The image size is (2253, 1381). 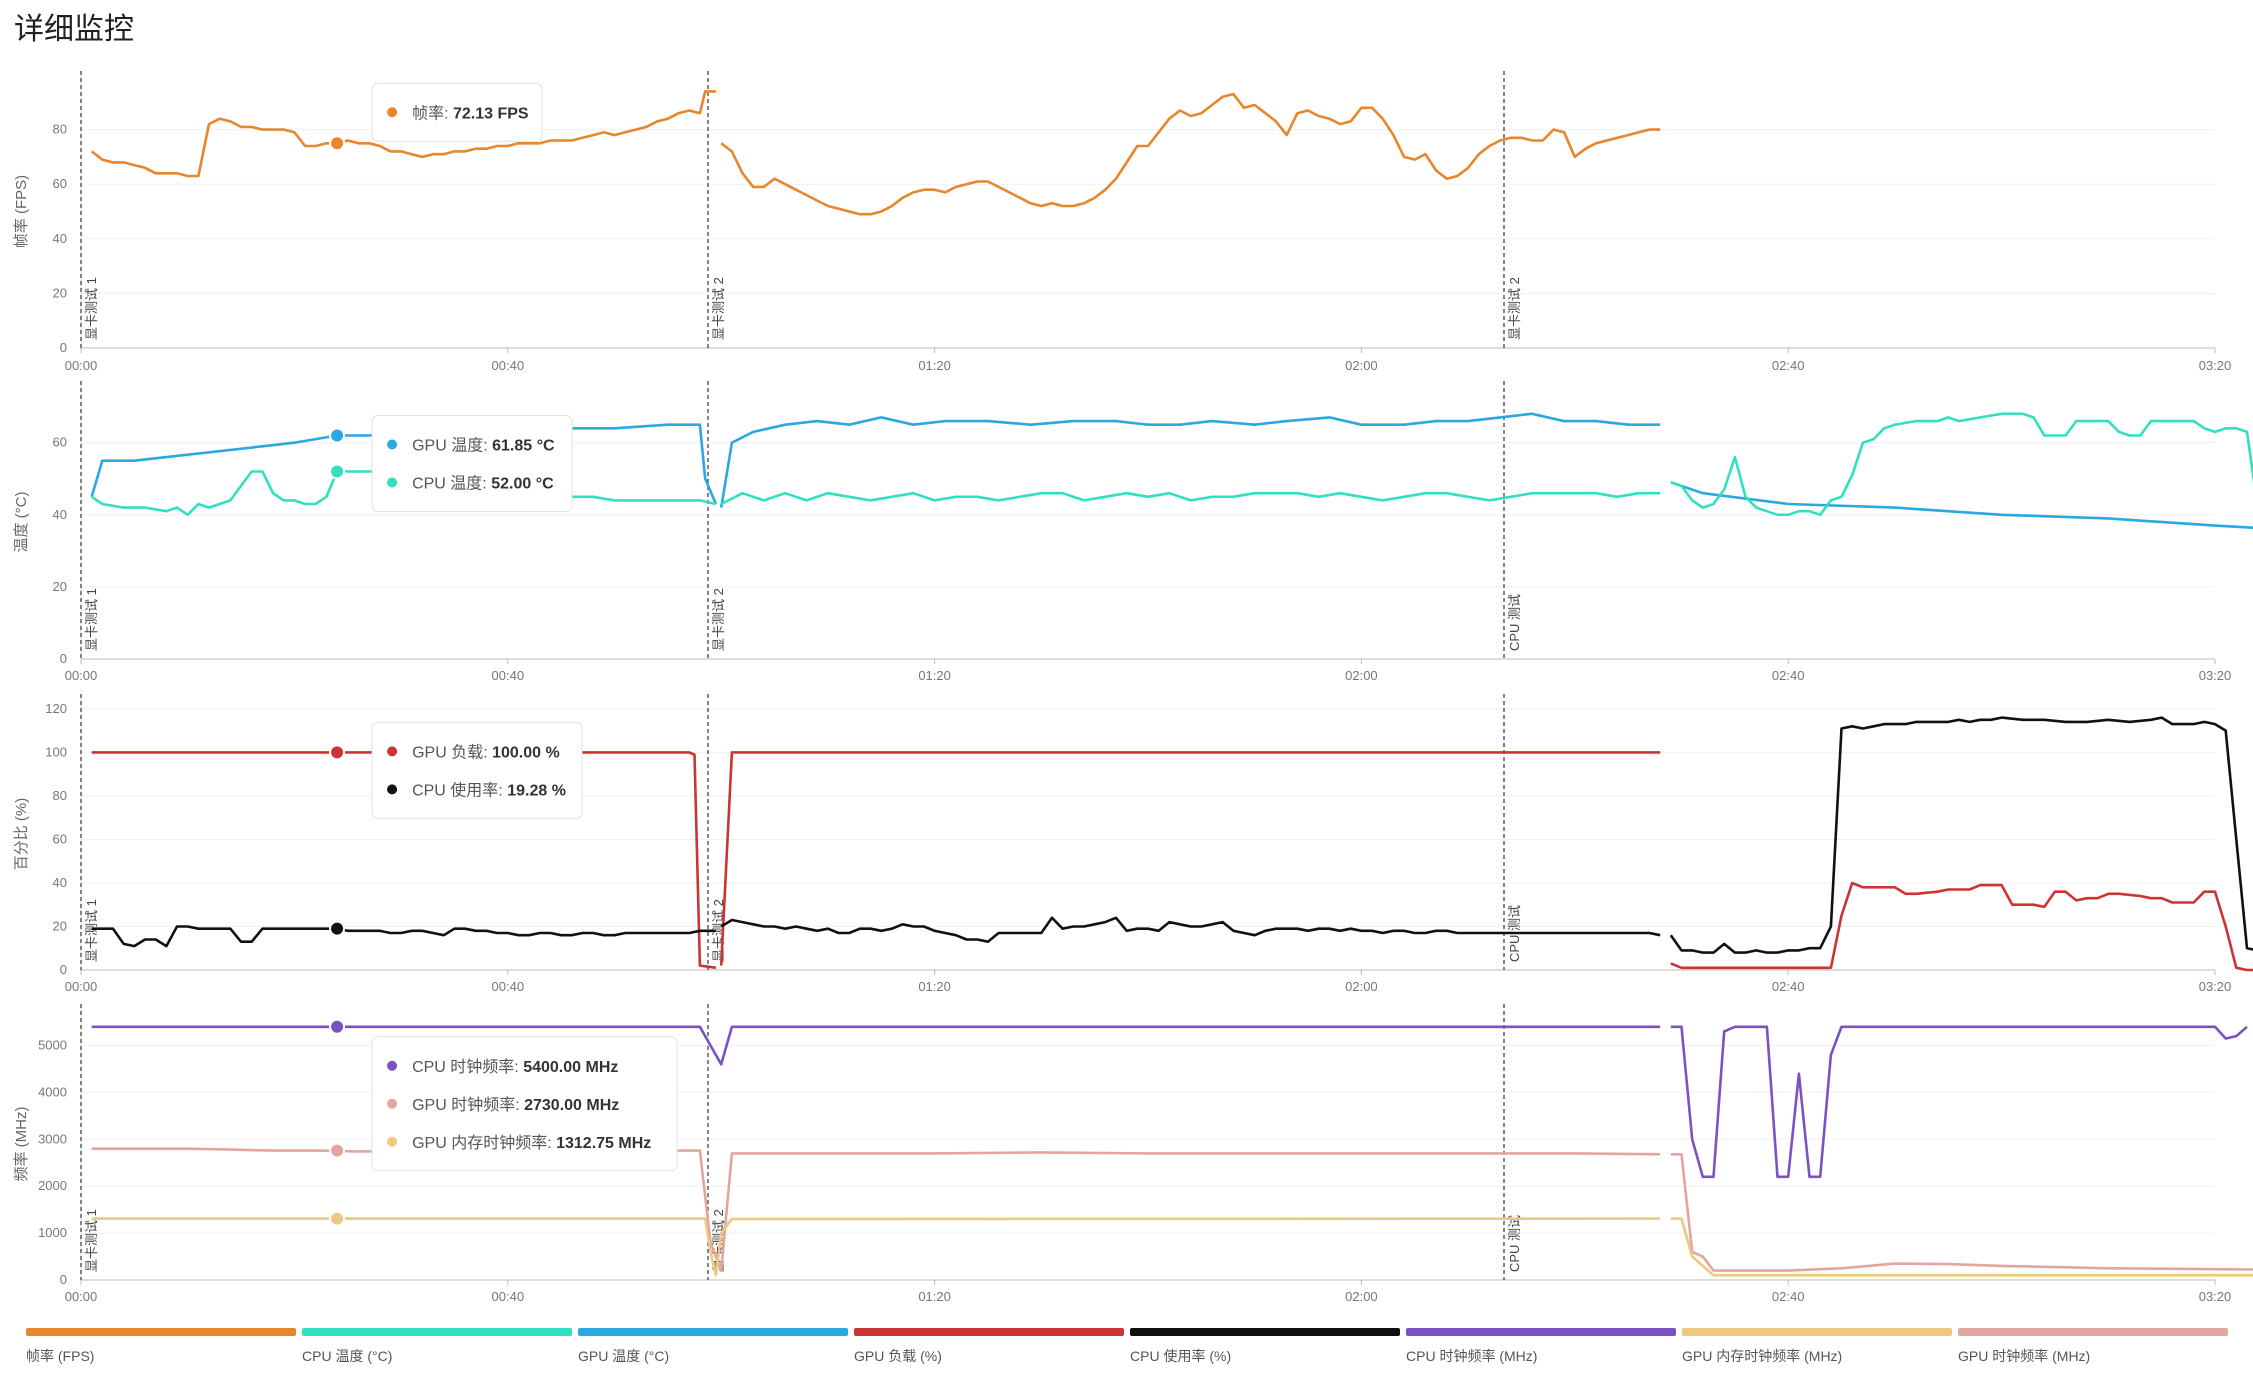 I want to click on tooltip-row: 帧率: 72.13 FPS, so click(x=470, y=113).